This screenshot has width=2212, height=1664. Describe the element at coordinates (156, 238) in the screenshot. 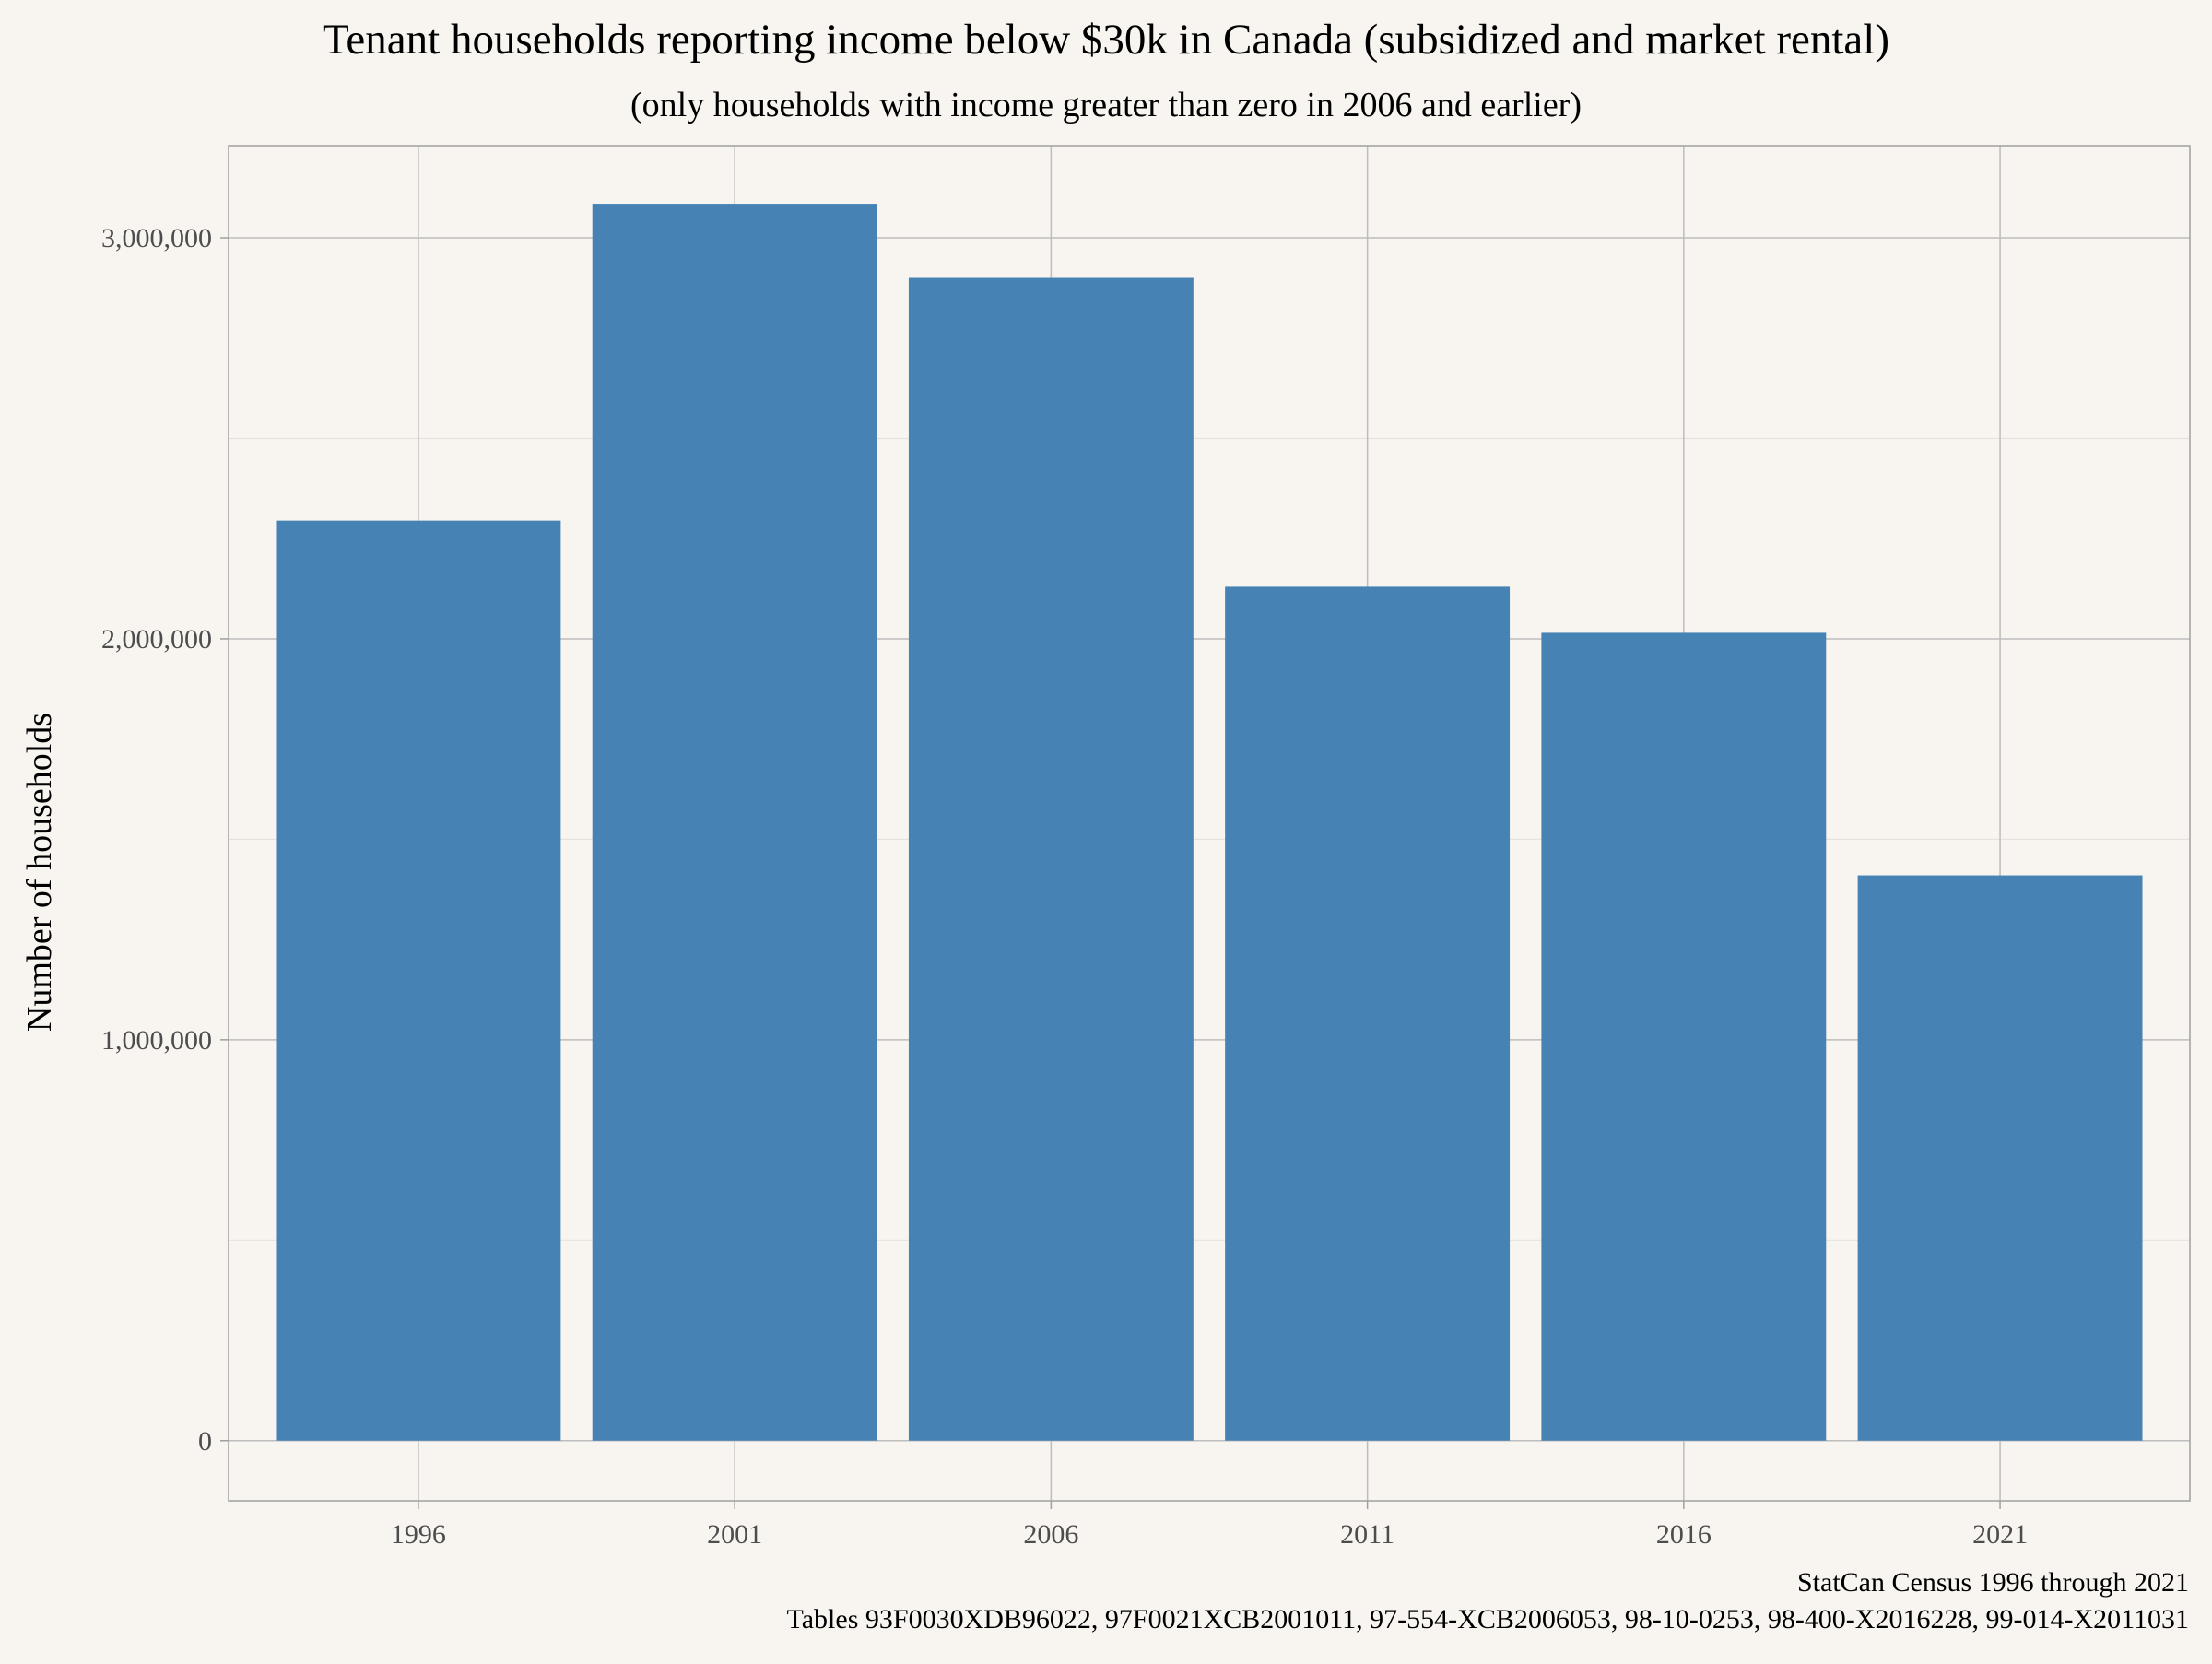

I see `y-tick-label: 3,000,000` at that location.